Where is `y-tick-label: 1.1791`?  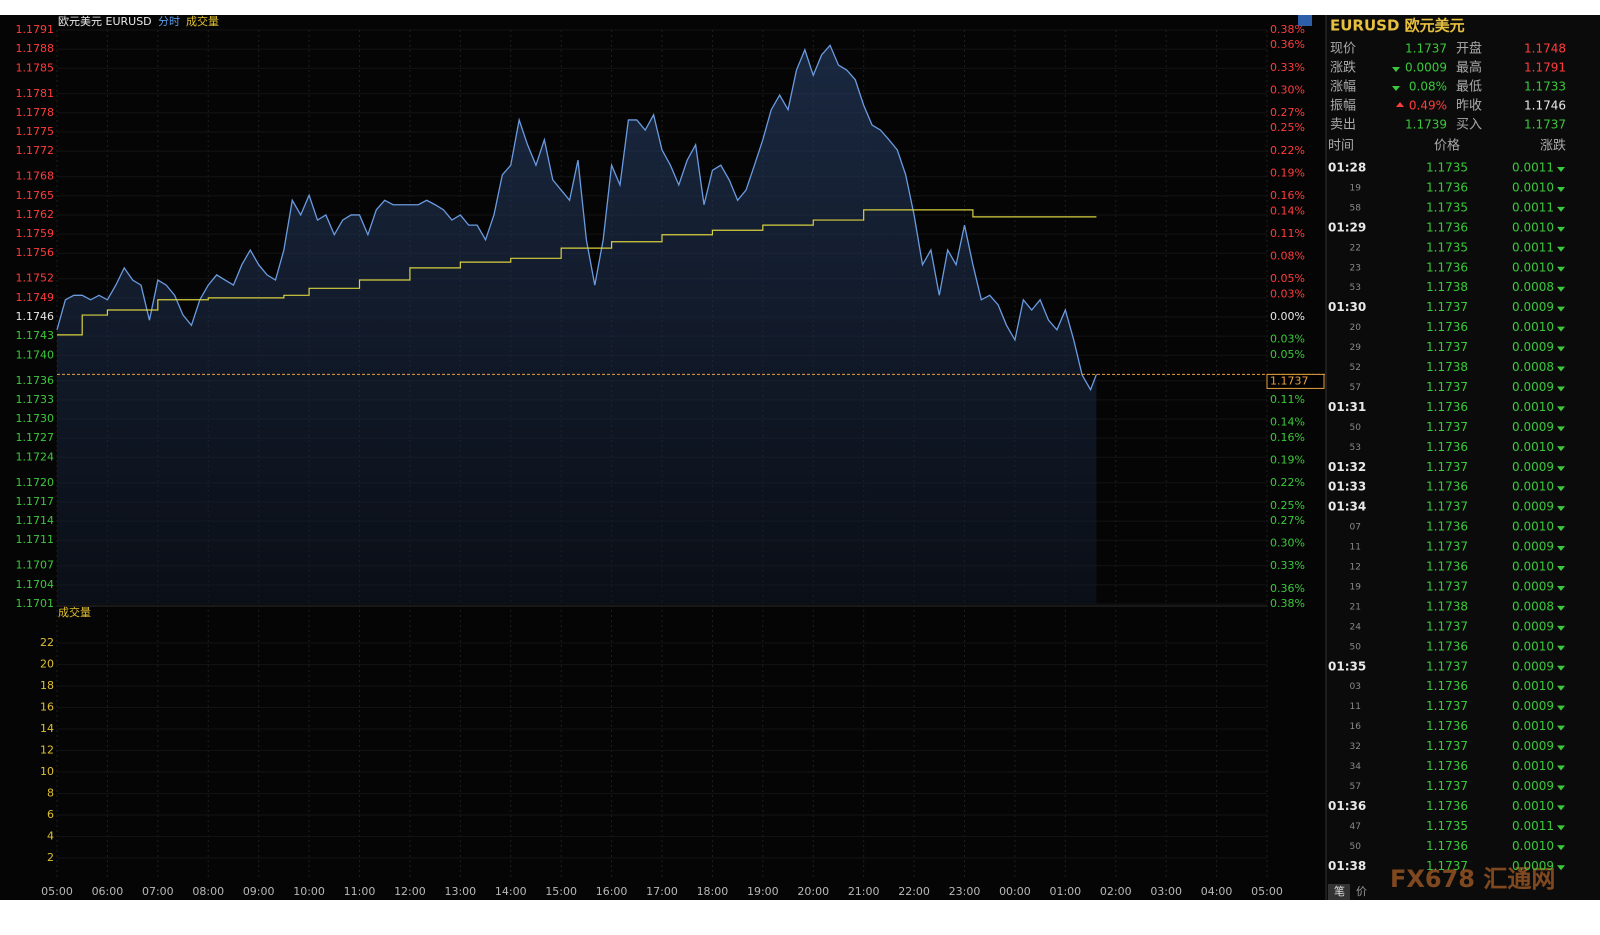
y-tick-label: 1.1791 is located at coordinates (35, 29).